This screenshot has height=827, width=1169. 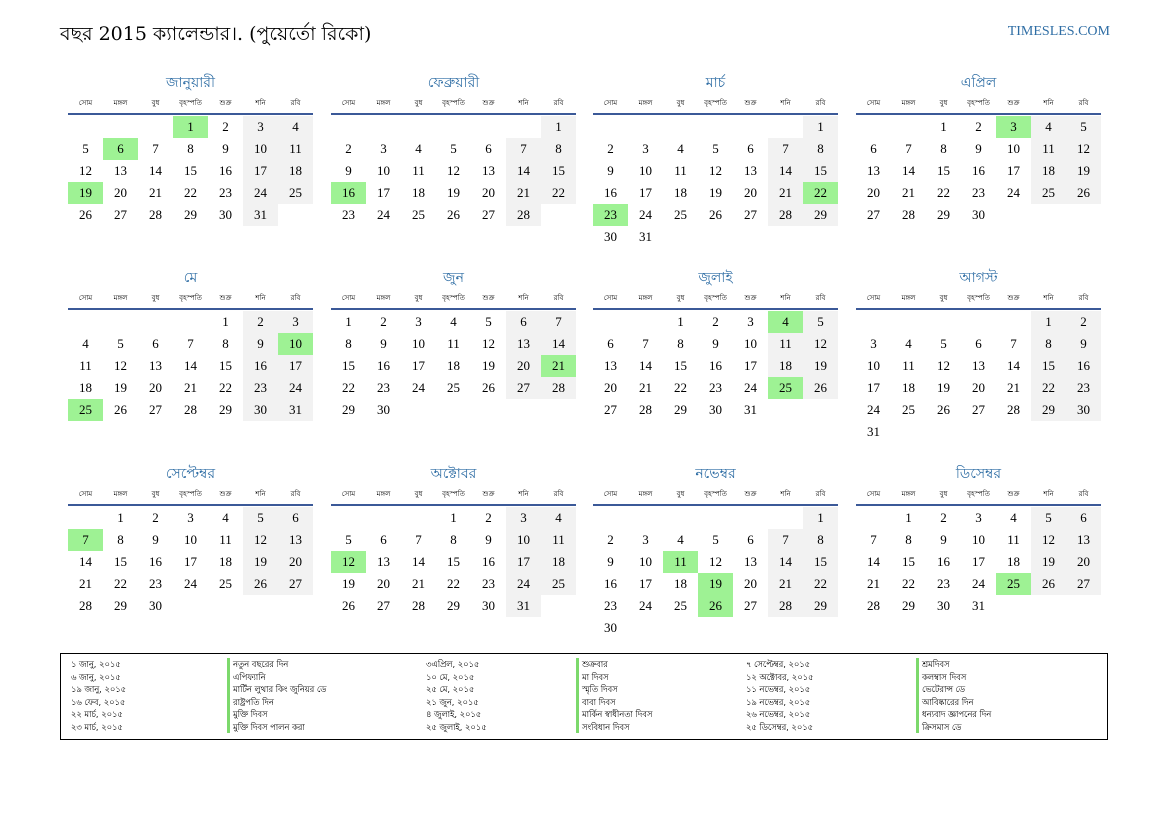 I want to click on site-link: TIMESLES.COM, so click(x=1058, y=31).